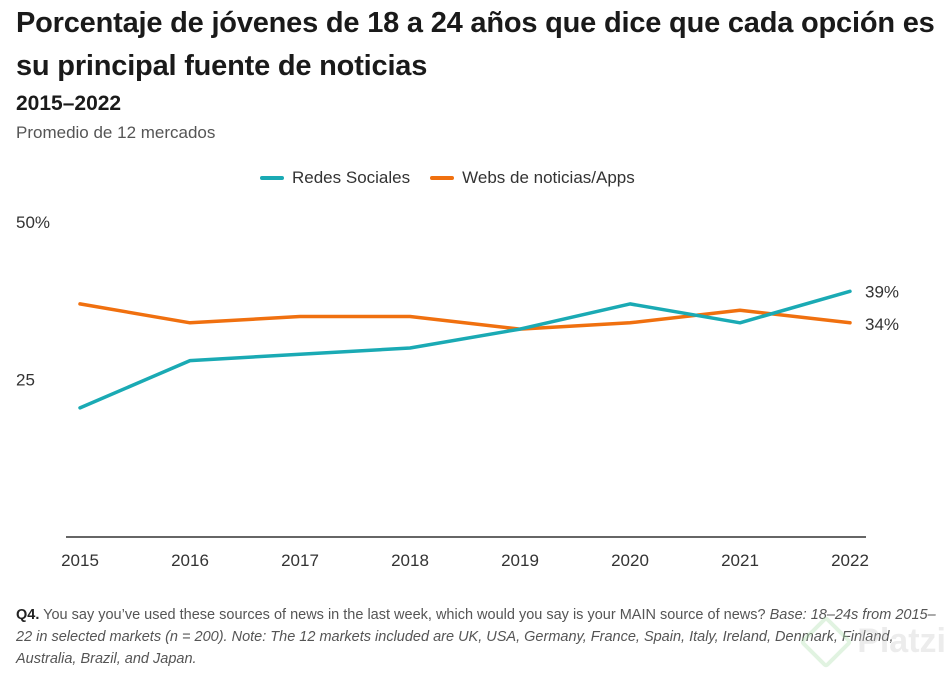 The image size is (952, 676). I want to click on platzi-logo-icon, so click(826, 641).